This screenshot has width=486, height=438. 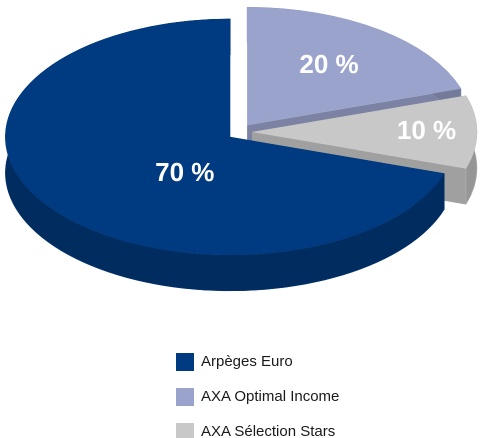 I want to click on value-label: 20 %, so click(x=328, y=64).